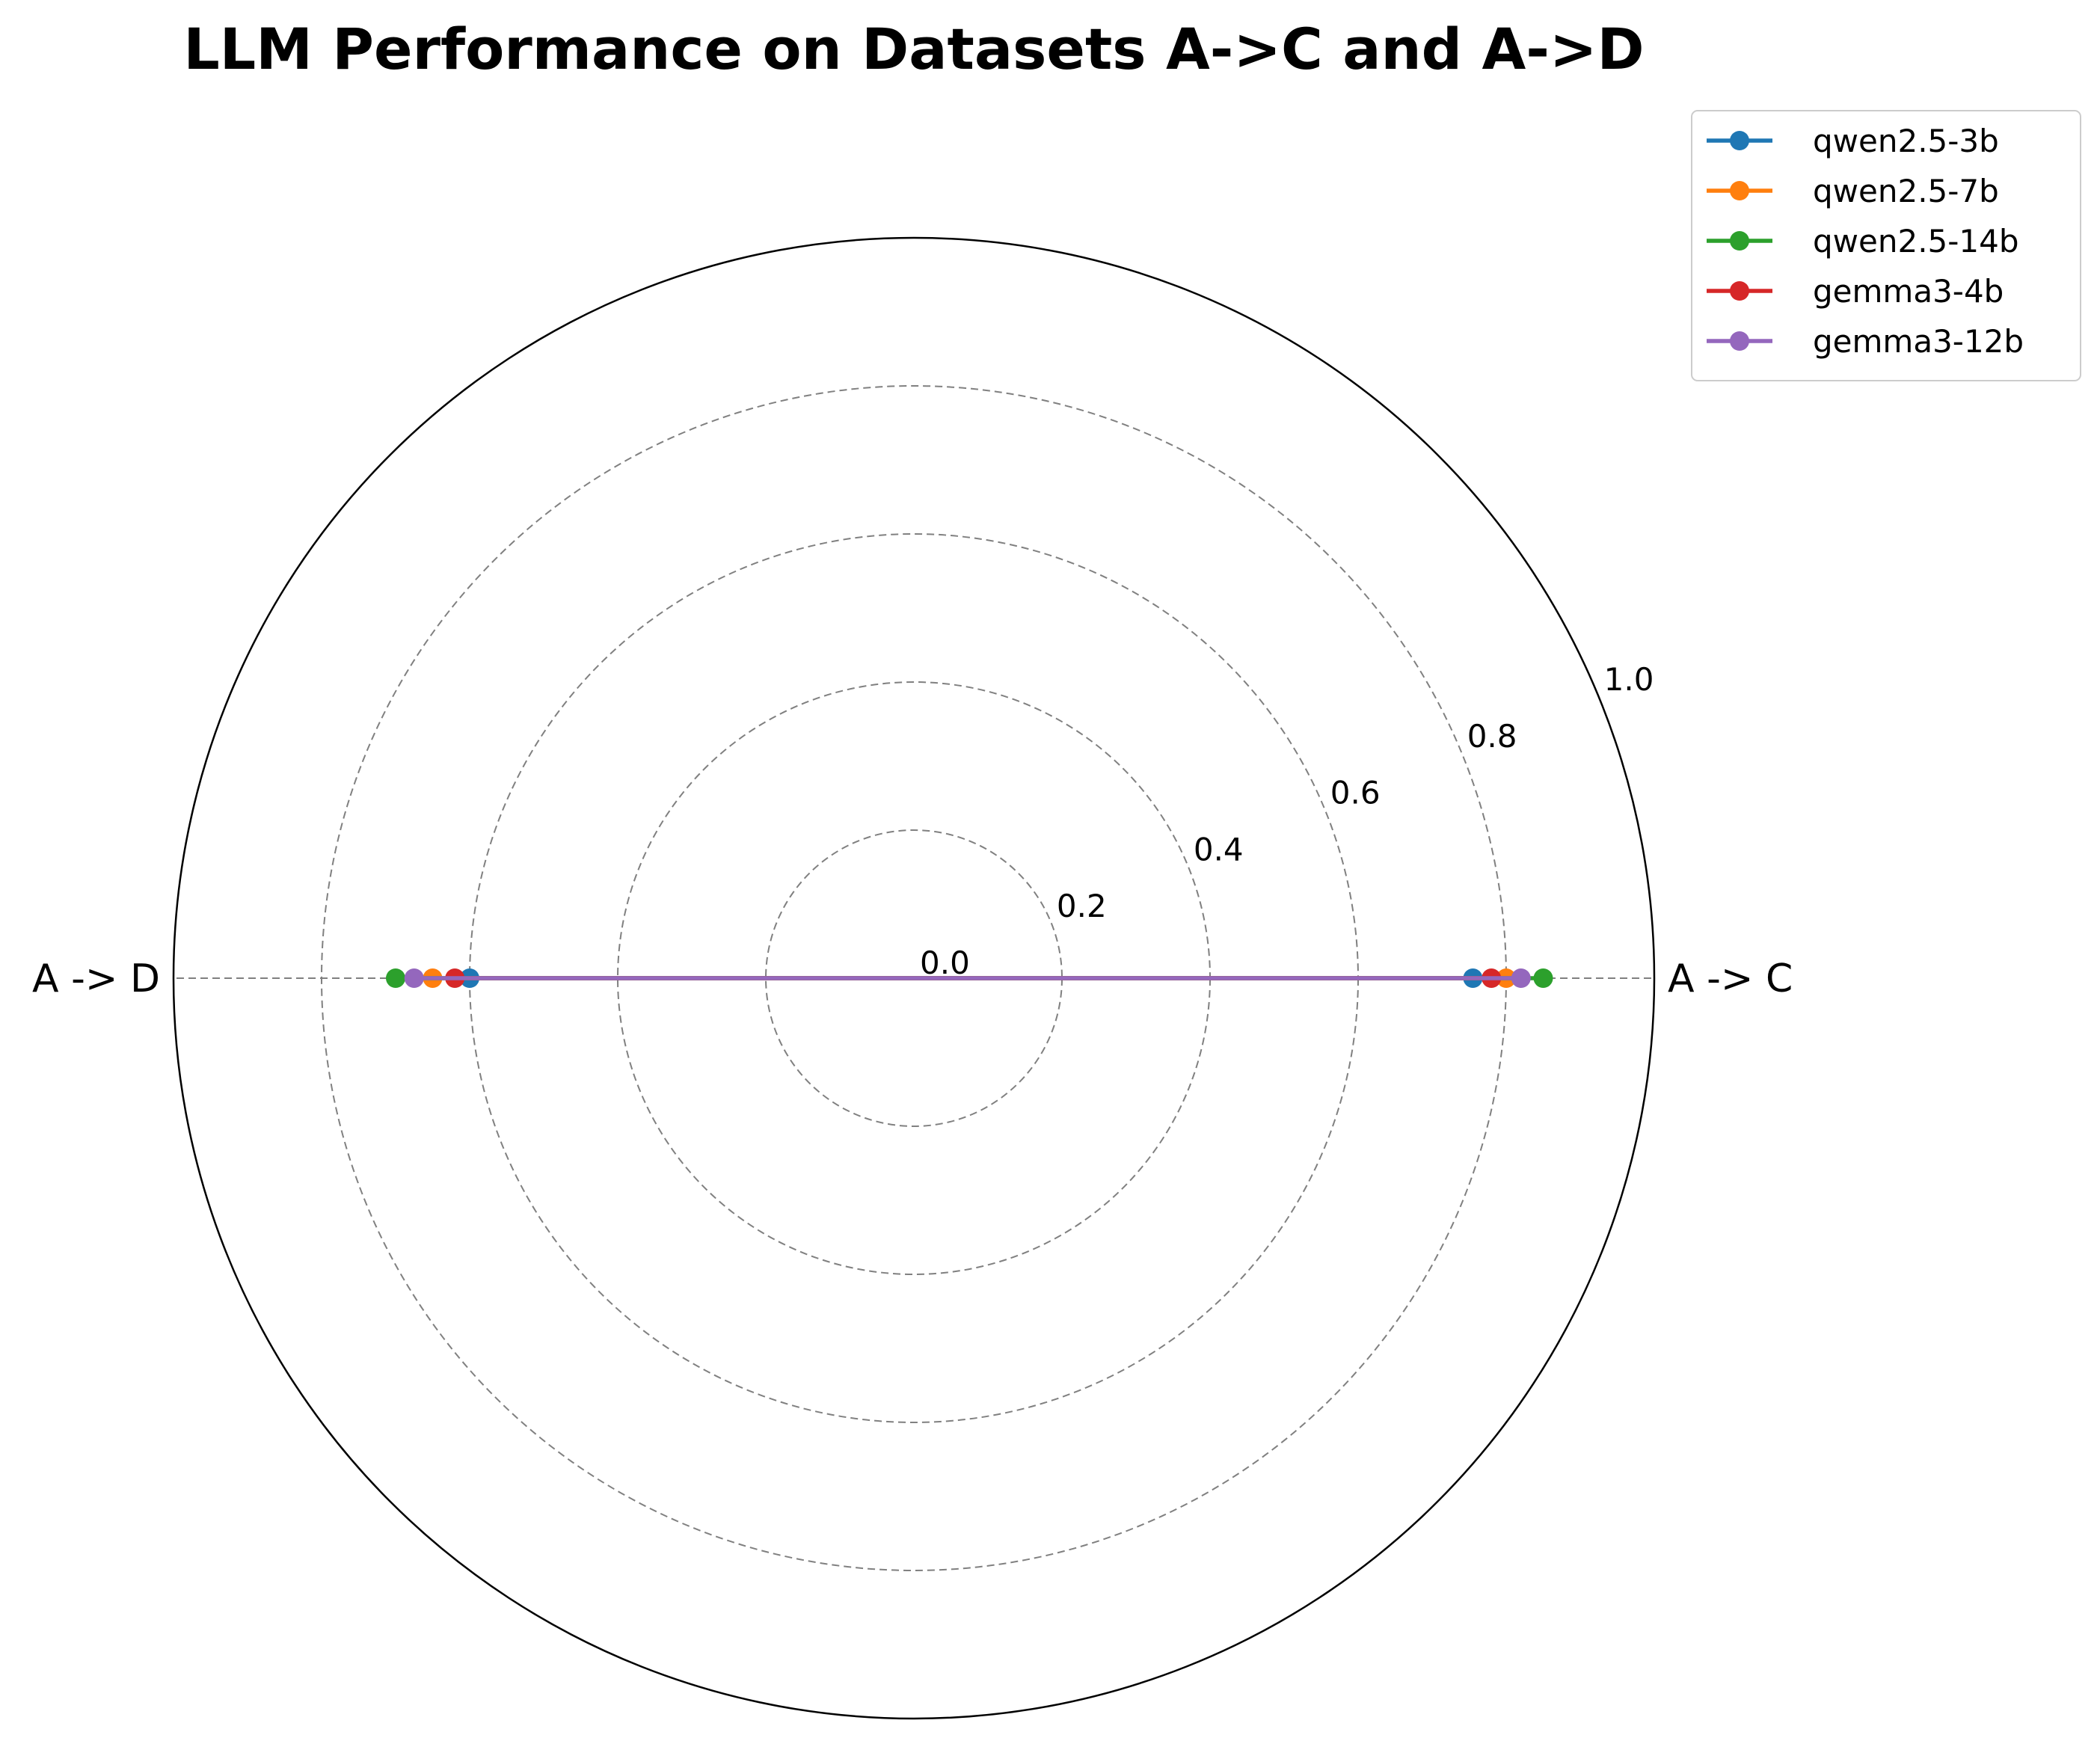 Image resolution: width=2100 pixels, height=1738 pixels. What do you see at coordinates (395, 978) in the screenshot?
I see `data-point-qwen2.5-14b-1` at bounding box center [395, 978].